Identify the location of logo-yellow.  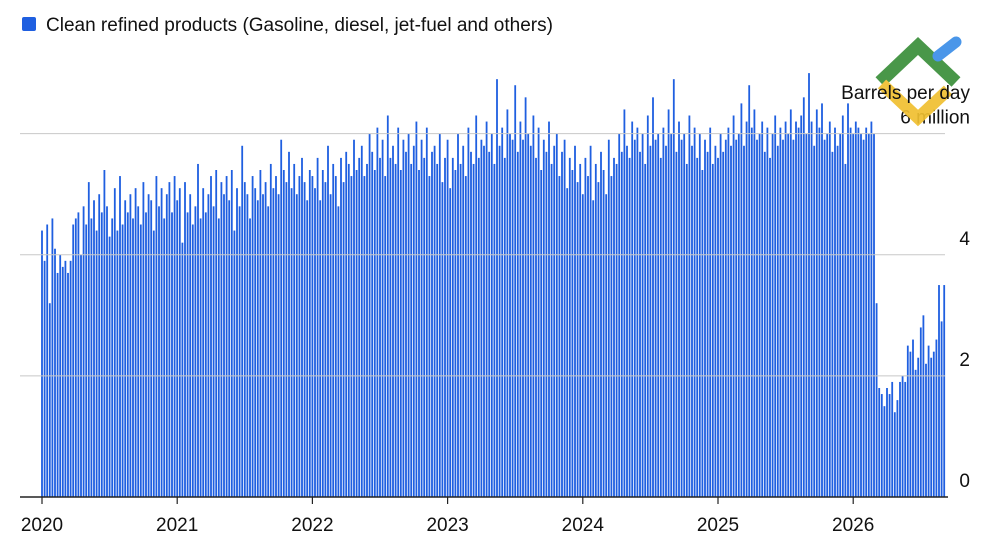
(915, 103).